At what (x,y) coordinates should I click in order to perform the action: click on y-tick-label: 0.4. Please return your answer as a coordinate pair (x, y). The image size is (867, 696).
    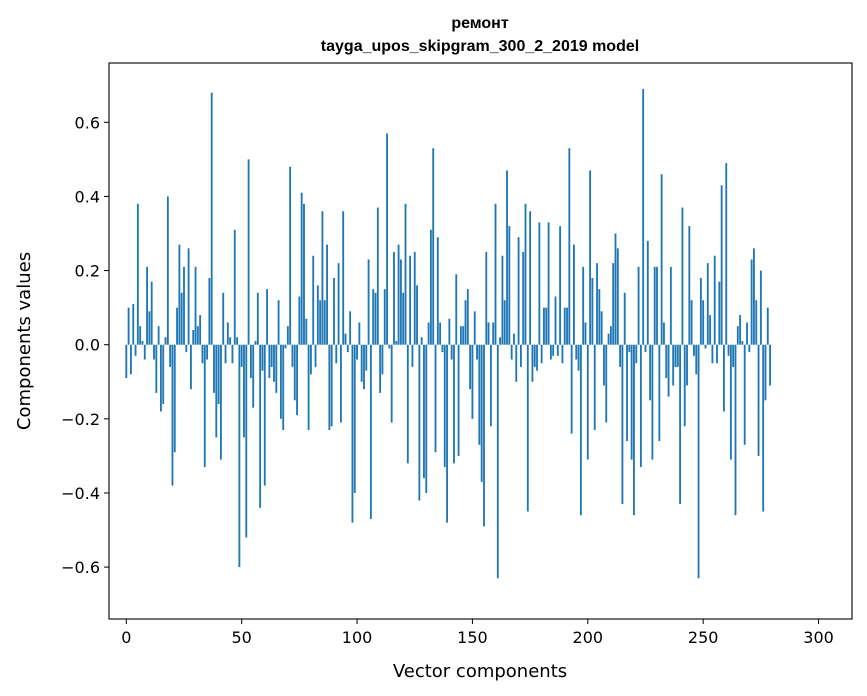
    Looking at the image, I should click on (87, 196).